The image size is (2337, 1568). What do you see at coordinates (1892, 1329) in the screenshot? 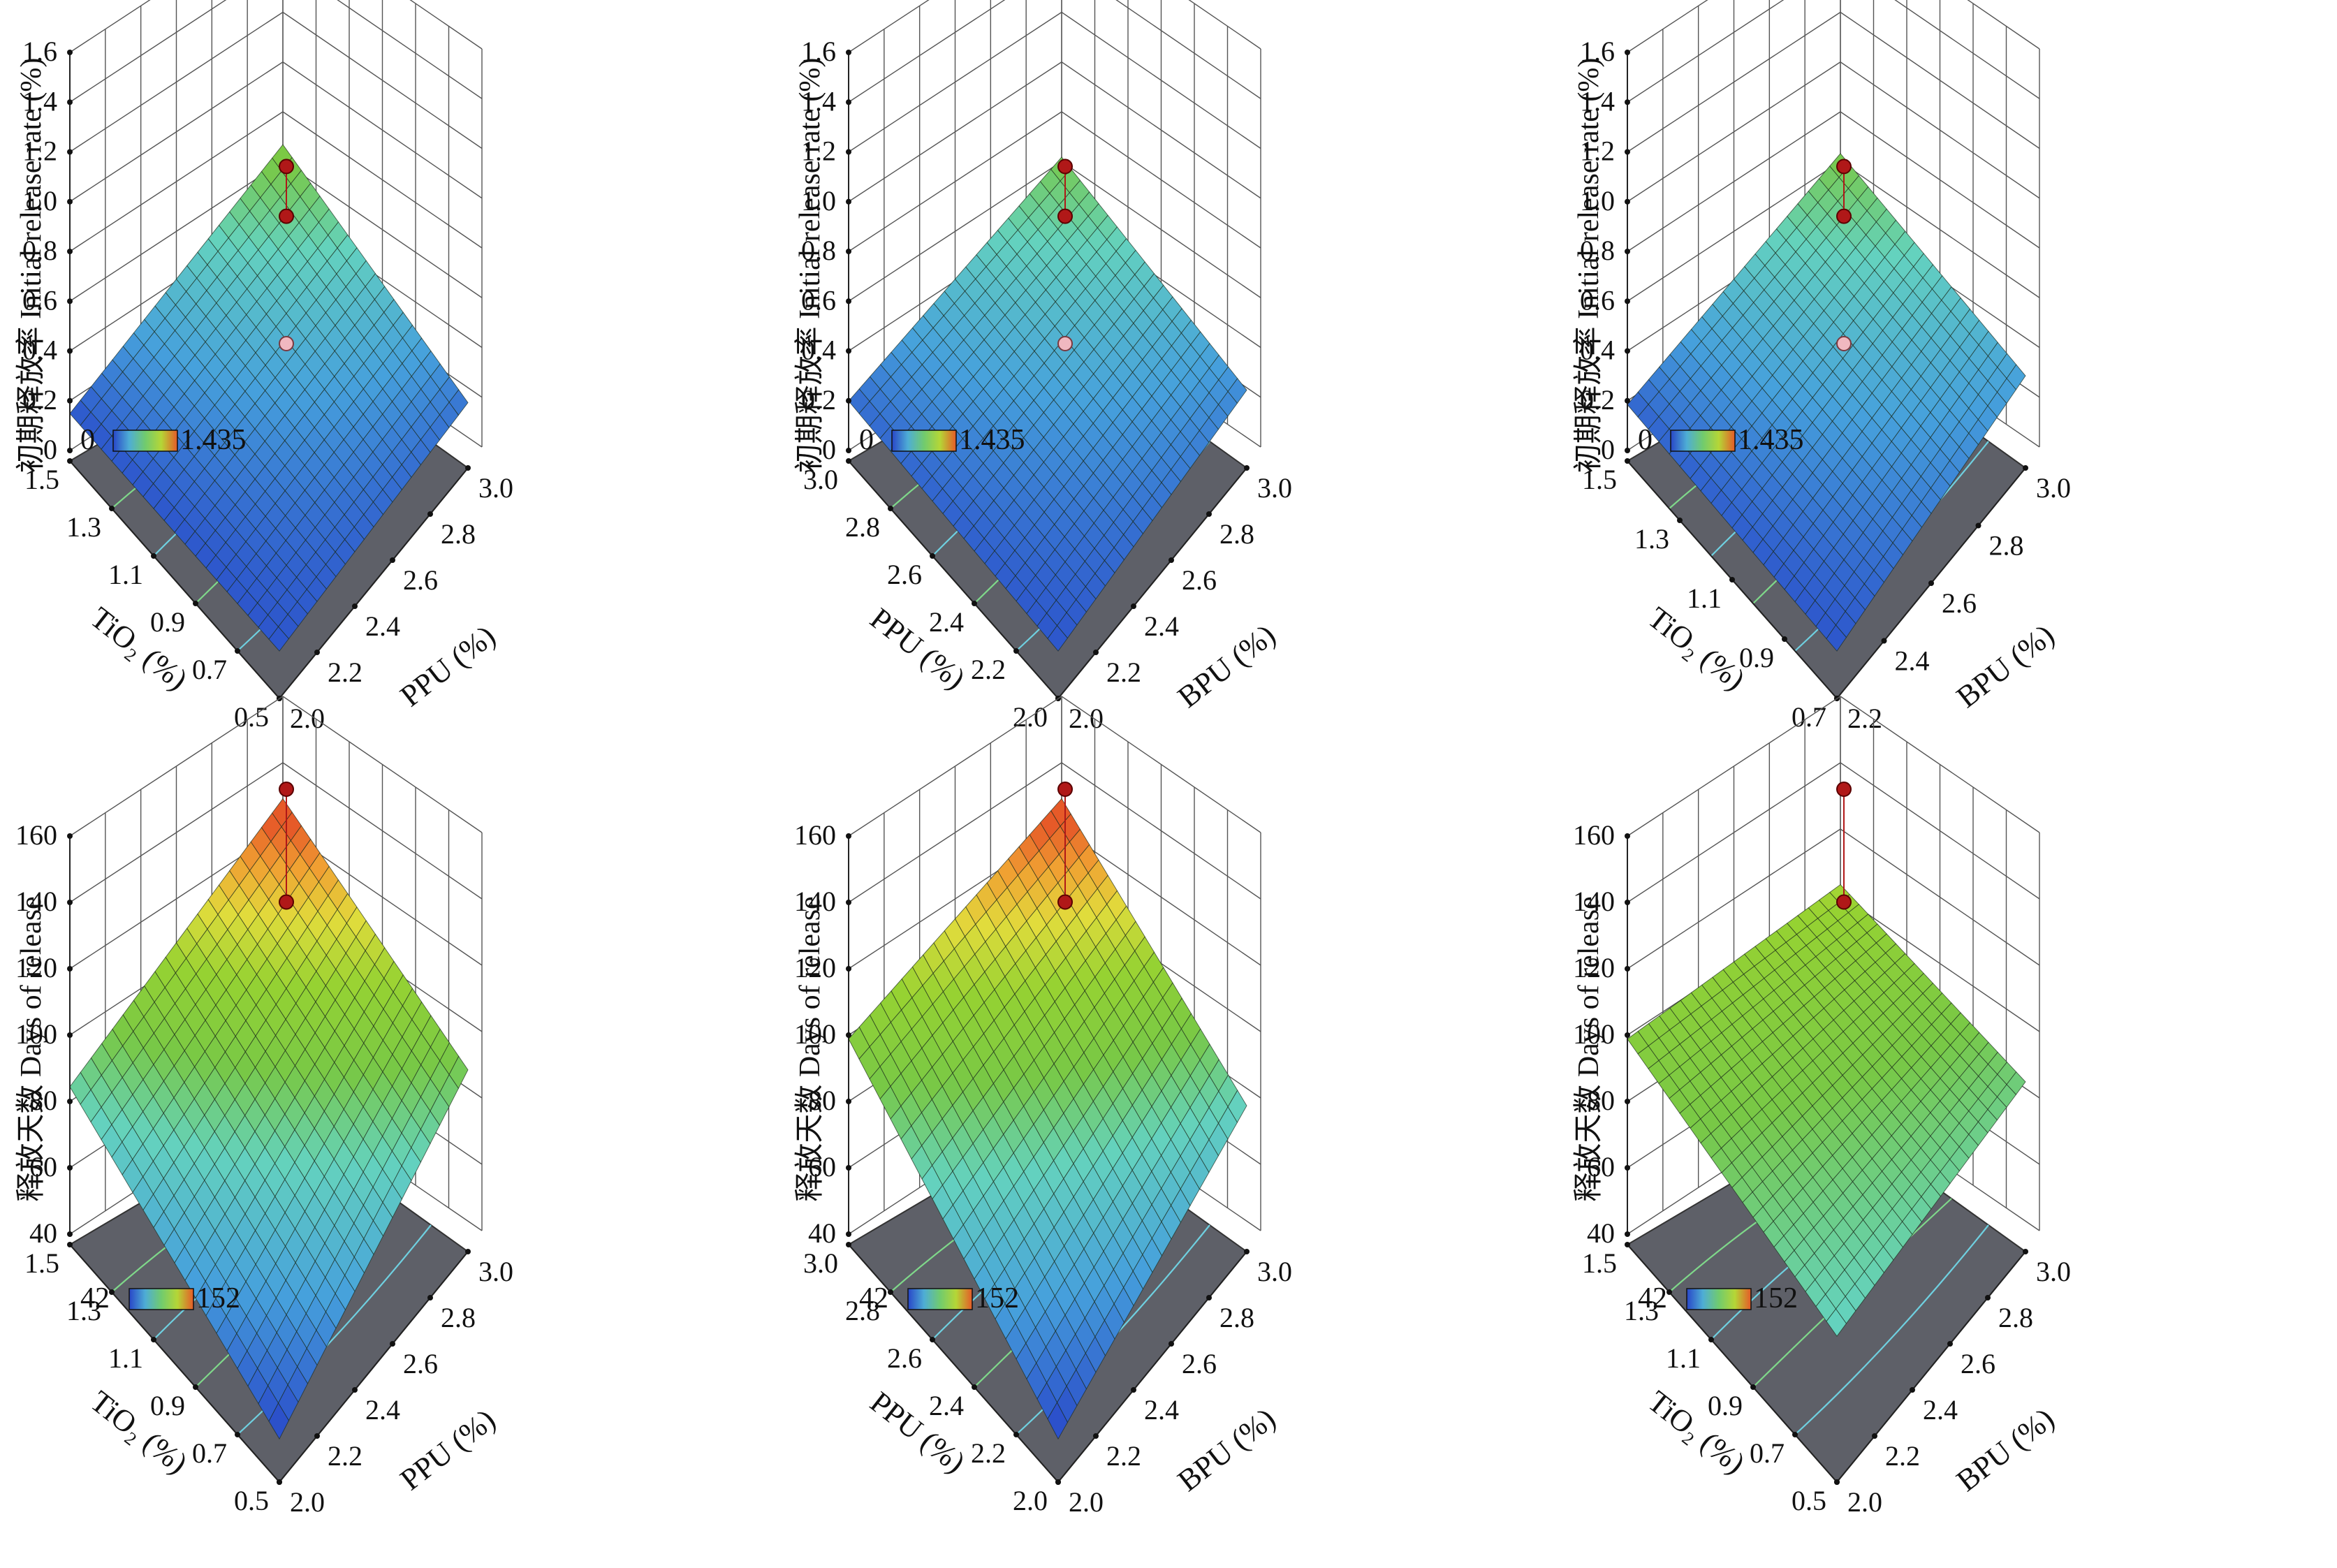
I see `contour-line` at bounding box center [1892, 1329].